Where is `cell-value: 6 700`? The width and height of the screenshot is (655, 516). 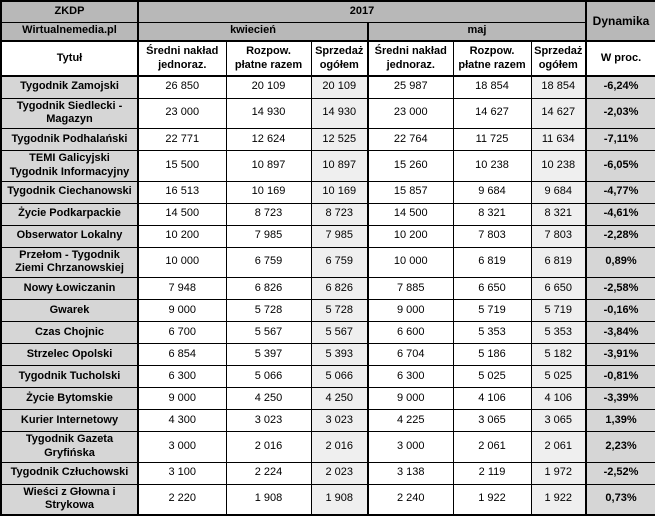 cell-value: 6 700 is located at coordinates (182, 332).